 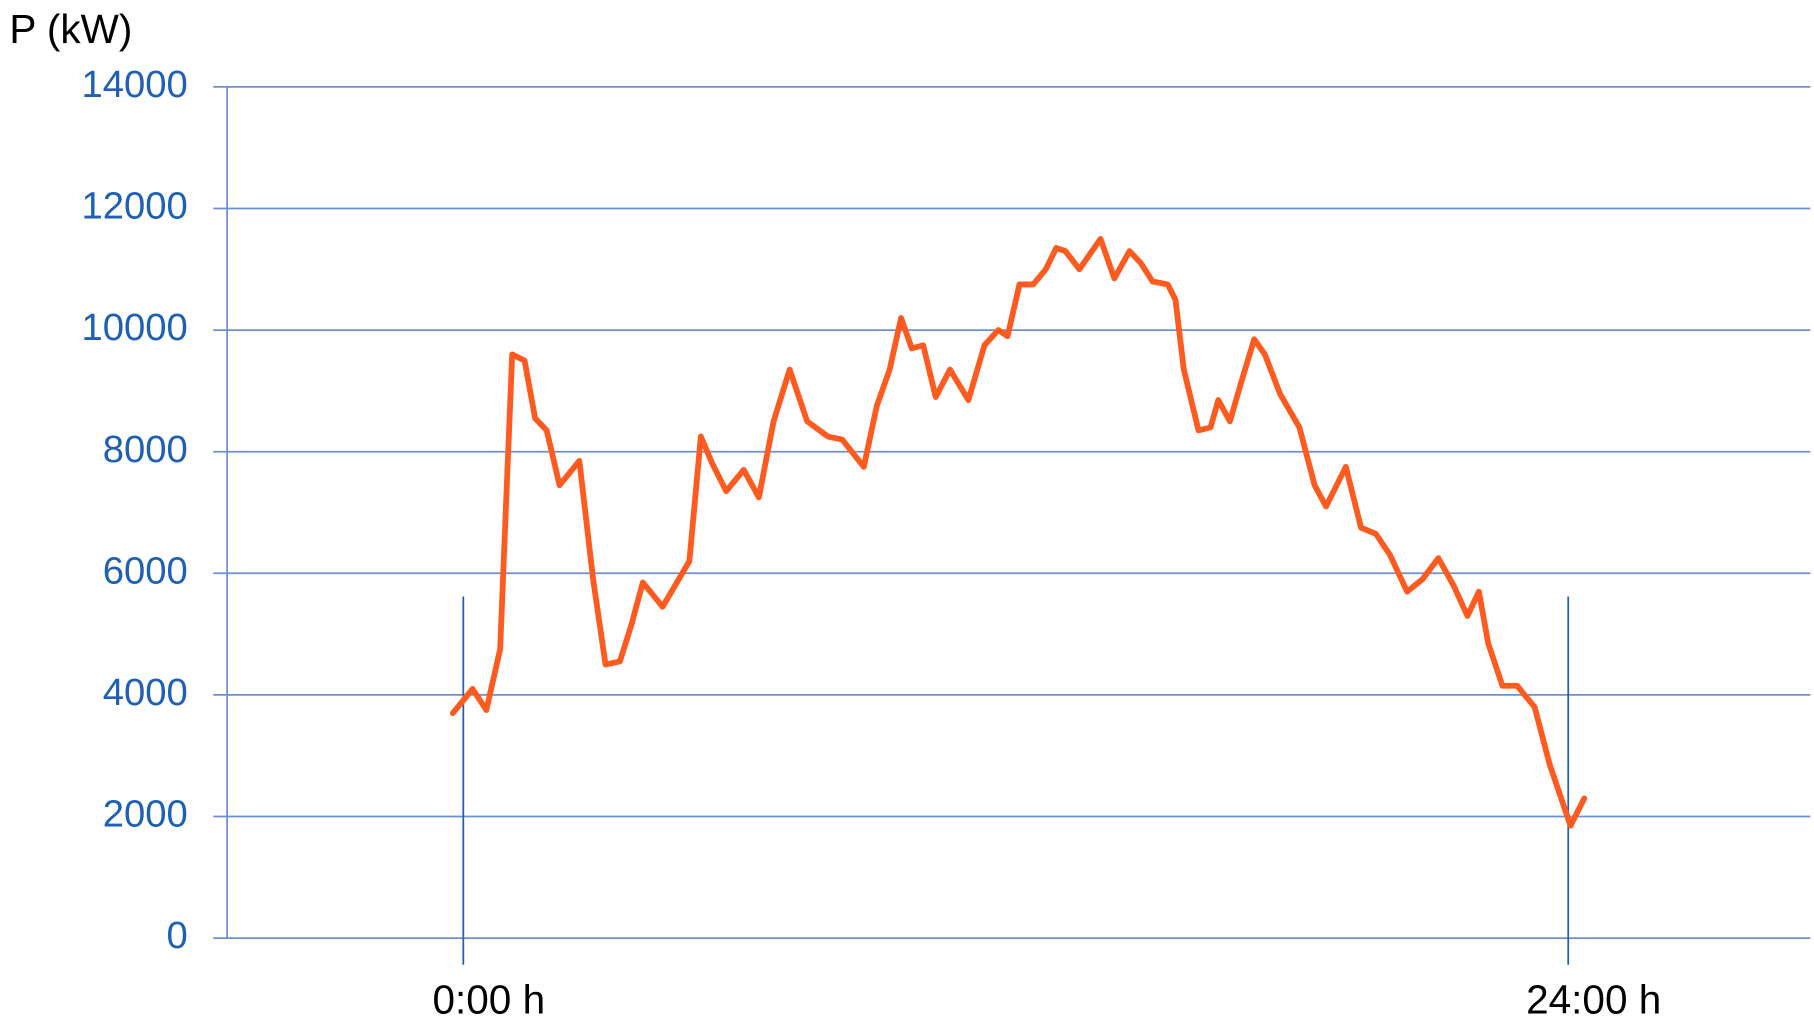 What do you see at coordinates (488, 1000) in the screenshot?
I see `x-tick-label: 0:00 h` at bounding box center [488, 1000].